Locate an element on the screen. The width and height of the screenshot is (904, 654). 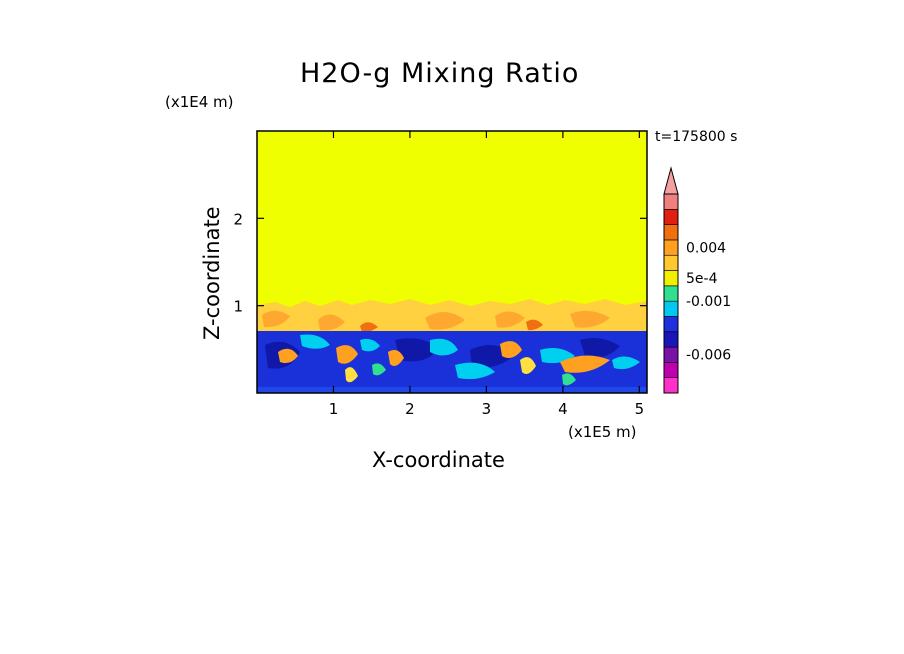
x-tick-label: 3 is located at coordinates (487, 409).